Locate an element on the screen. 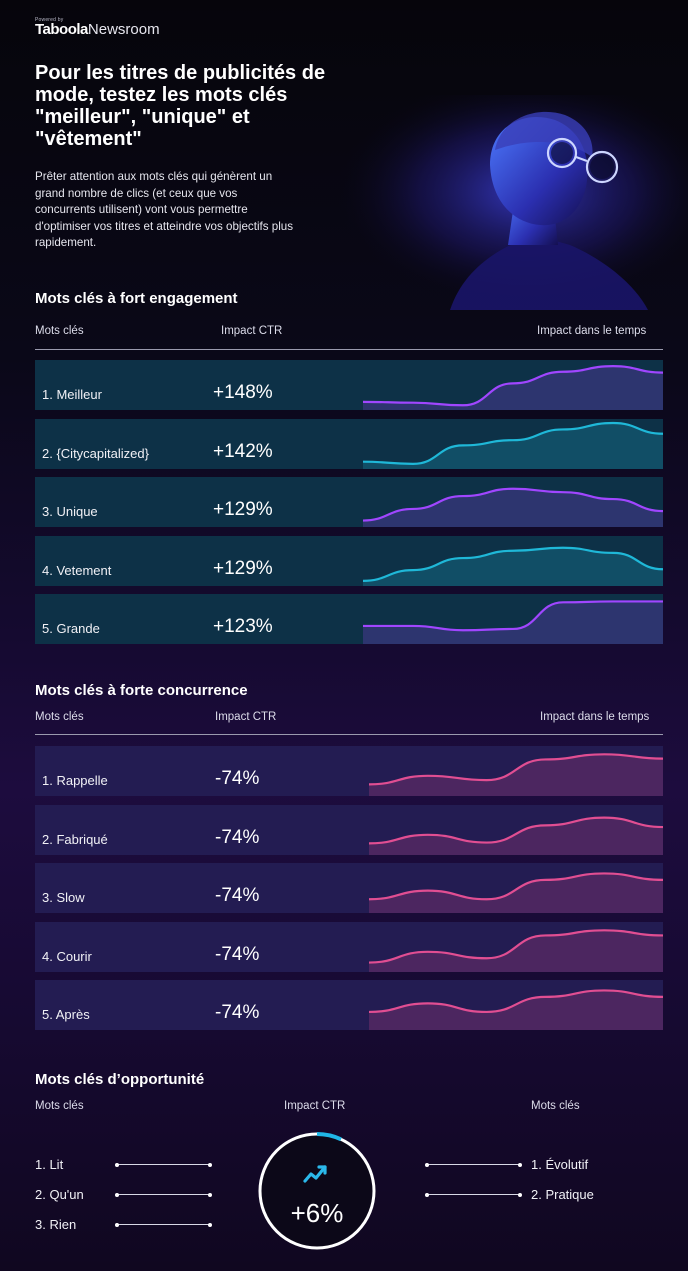 Image resolution: width=688 pixels, height=1271 pixels. engagement-header-divider is located at coordinates (349, 349).